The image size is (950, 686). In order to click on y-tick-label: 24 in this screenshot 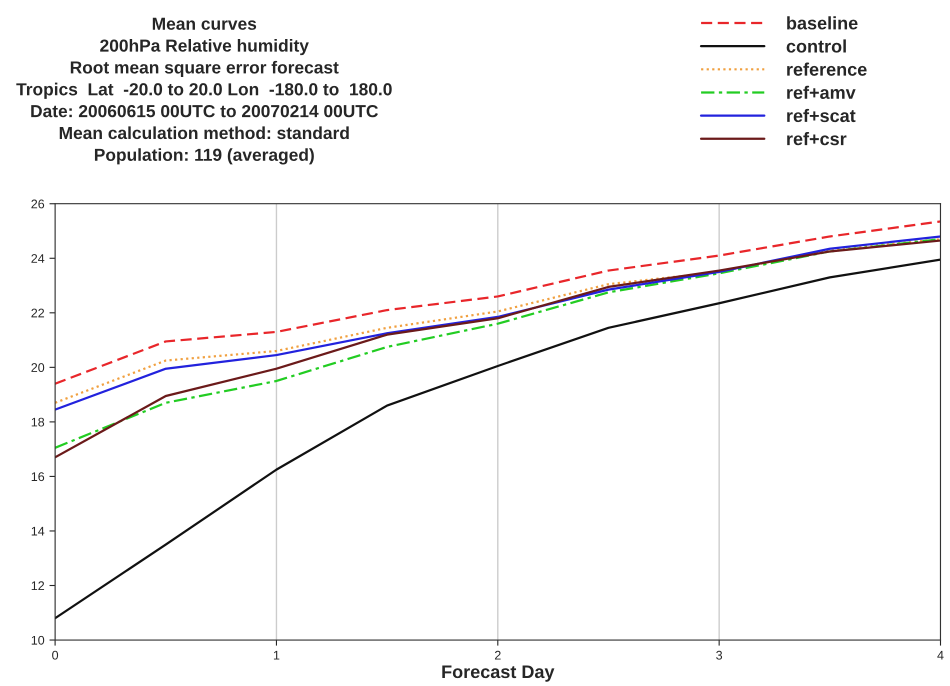, I will do `click(37, 258)`.